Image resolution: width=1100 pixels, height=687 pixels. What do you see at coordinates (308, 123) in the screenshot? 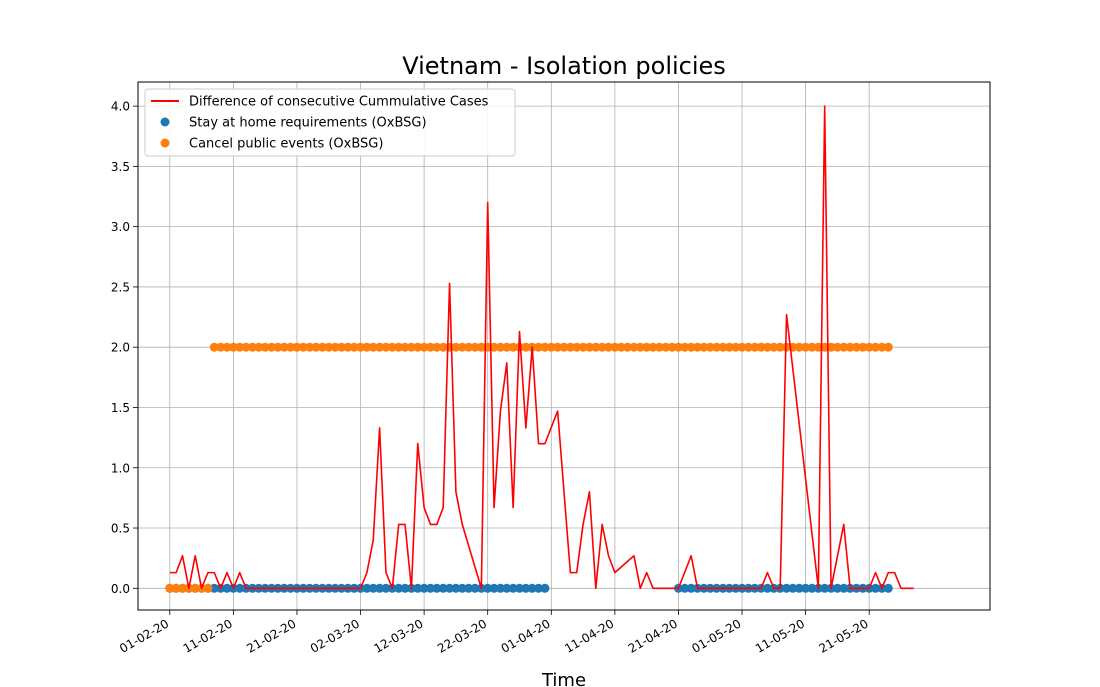
I see `legend-label: Stay at home requirements (OxBSG)` at bounding box center [308, 123].